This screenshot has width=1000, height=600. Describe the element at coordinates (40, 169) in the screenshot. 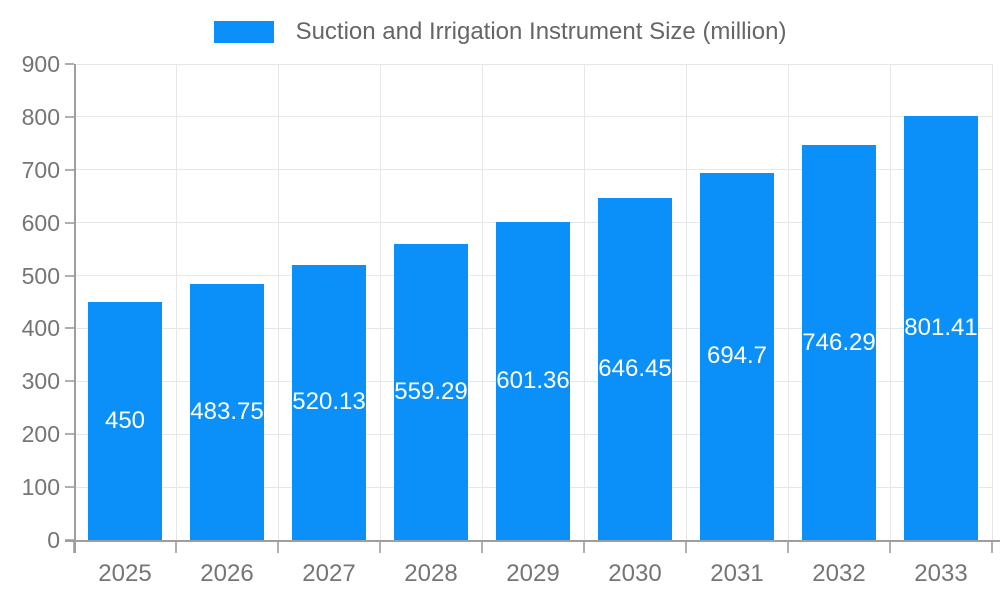

I see `y-axis-label: 700` at that location.